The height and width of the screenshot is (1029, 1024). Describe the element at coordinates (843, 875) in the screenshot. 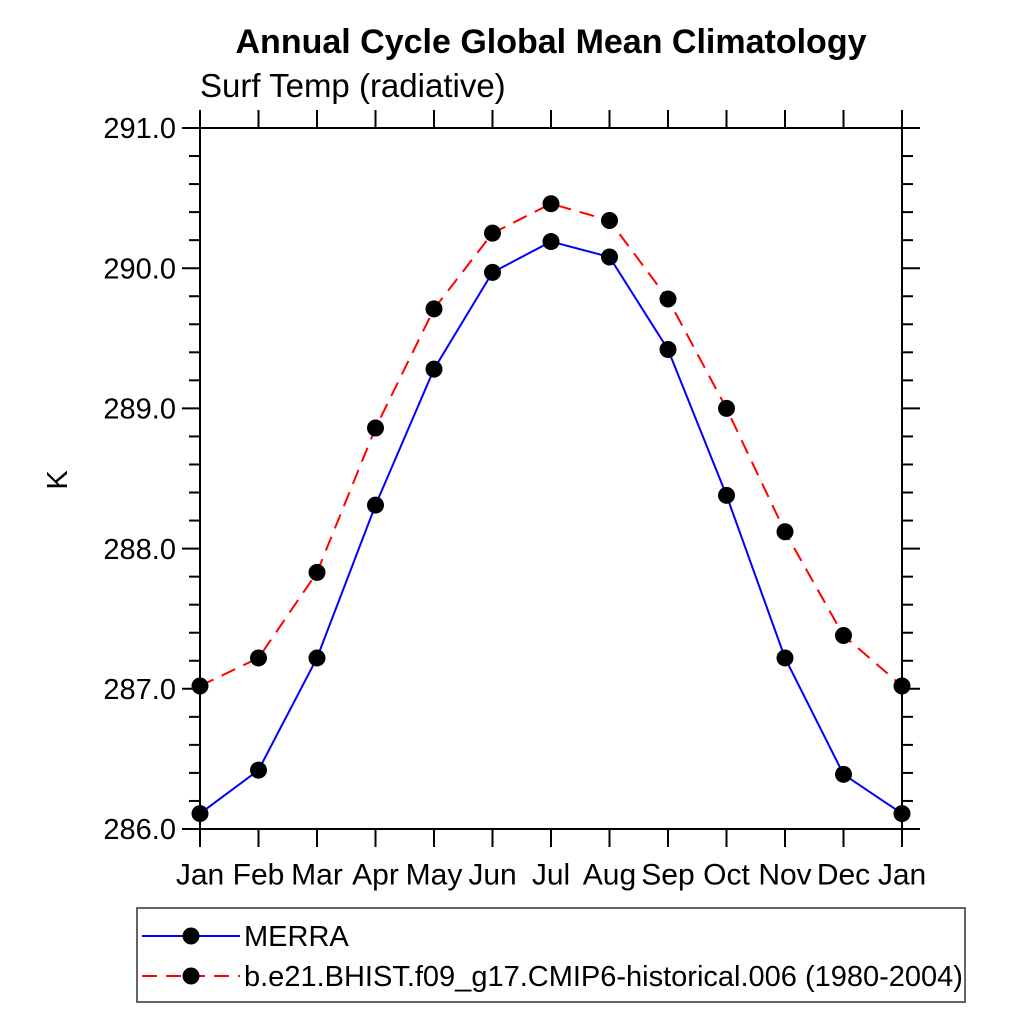

I see `x-tick-label: Dec` at that location.